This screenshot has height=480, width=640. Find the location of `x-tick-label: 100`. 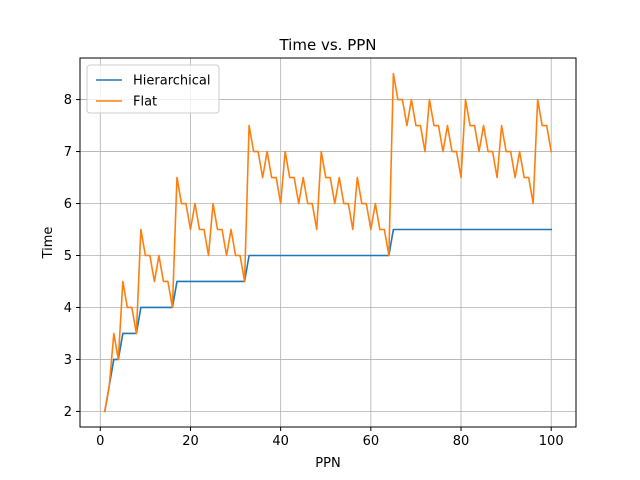

x-tick-label: 100 is located at coordinates (551, 441).